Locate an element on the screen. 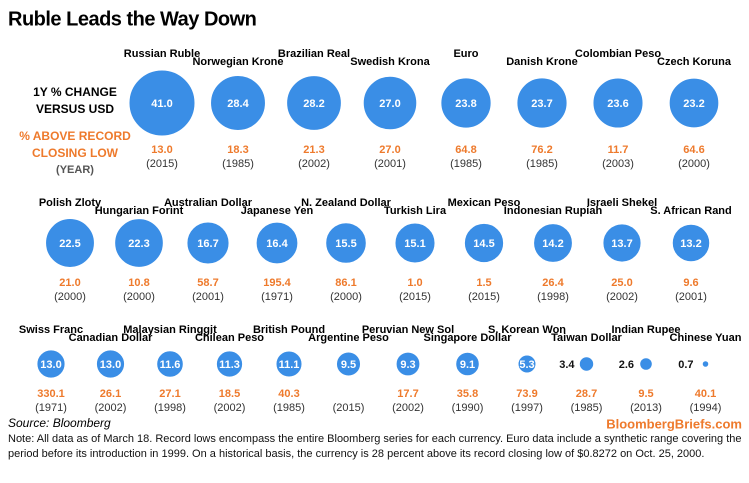 This screenshot has height=483, width=749. currency-name: Peruvian New Sol is located at coordinates (408, 330).